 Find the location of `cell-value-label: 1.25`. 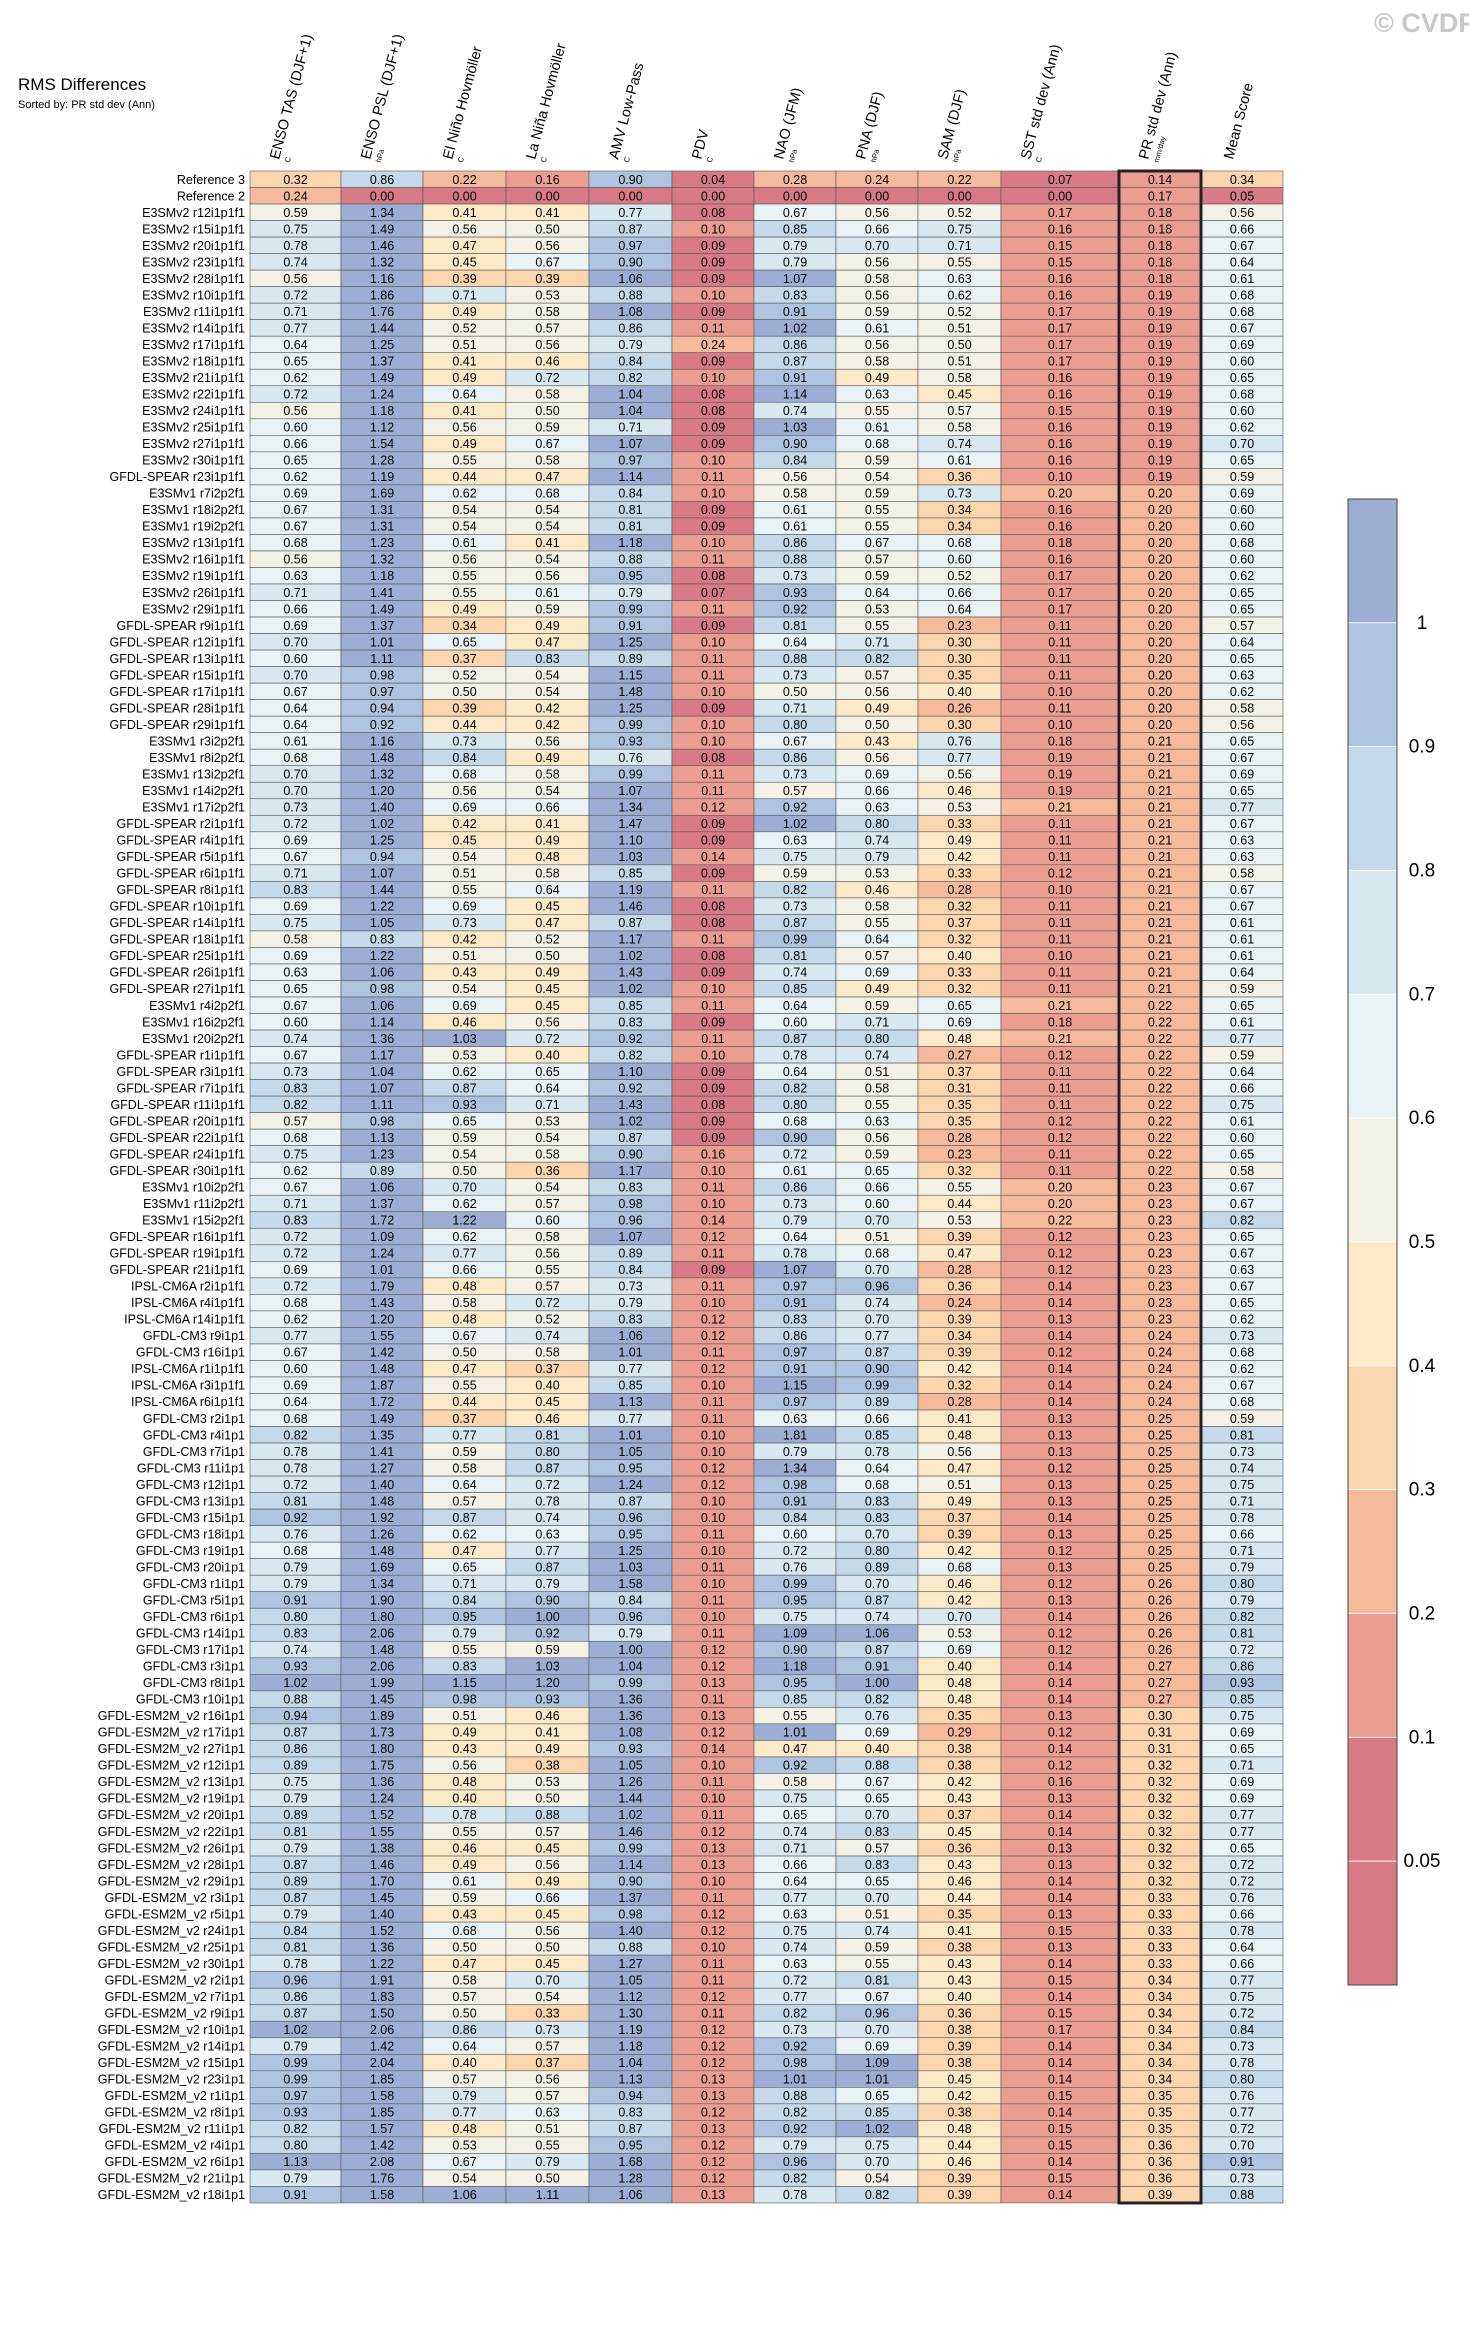

cell-value-label: 1.25 is located at coordinates (630, 708).